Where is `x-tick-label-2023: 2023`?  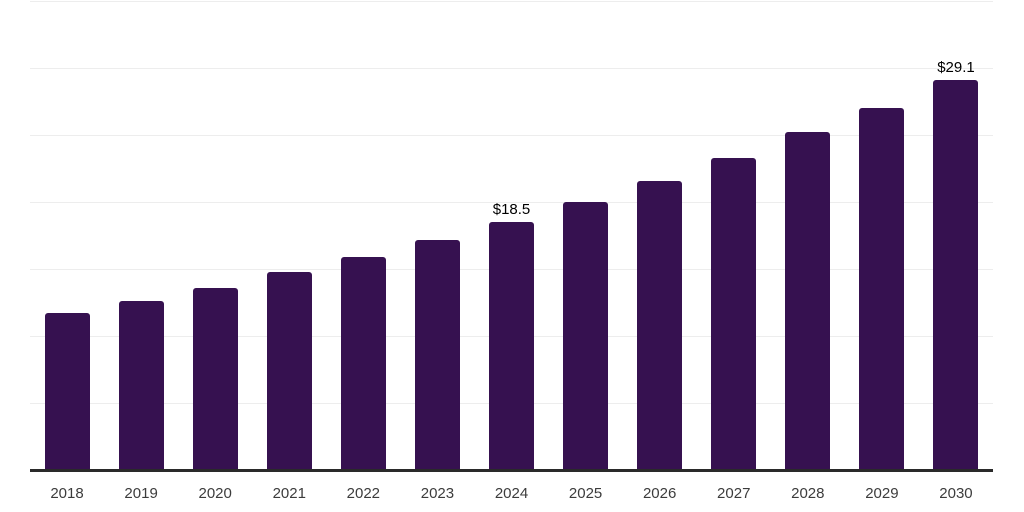 x-tick-label-2023: 2023 is located at coordinates (437, 493).